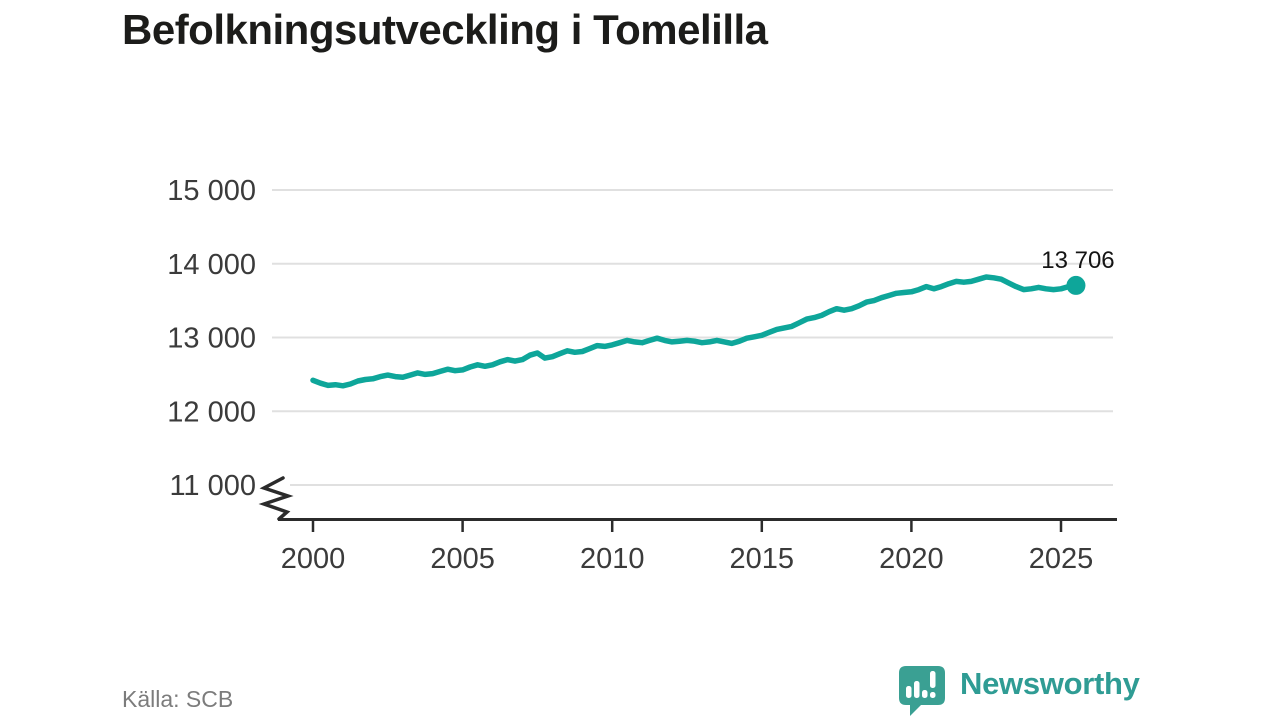 This screenshot has height=720, width=1280. What do you see at coordinates (212, 486) in the screenshot?
I see `y-tick-label: 11 000` at bounding box center [212, 486].